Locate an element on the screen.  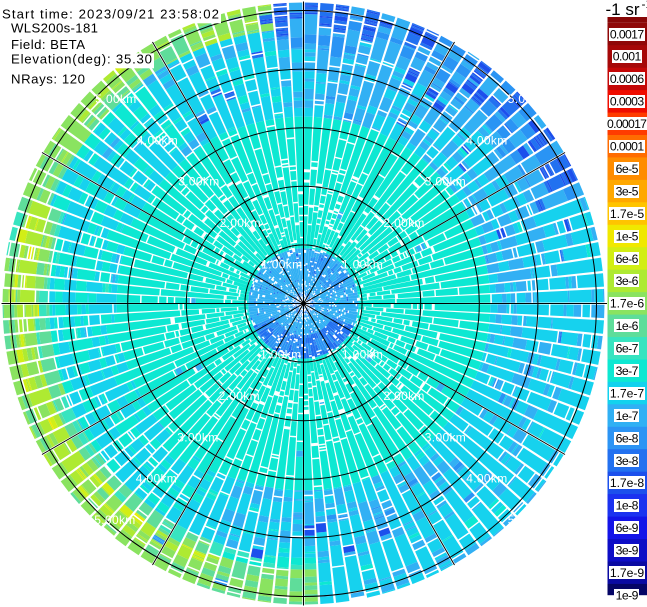
svg-text: Elevation(deg): 35.30 is located at coordinates (81, 59).